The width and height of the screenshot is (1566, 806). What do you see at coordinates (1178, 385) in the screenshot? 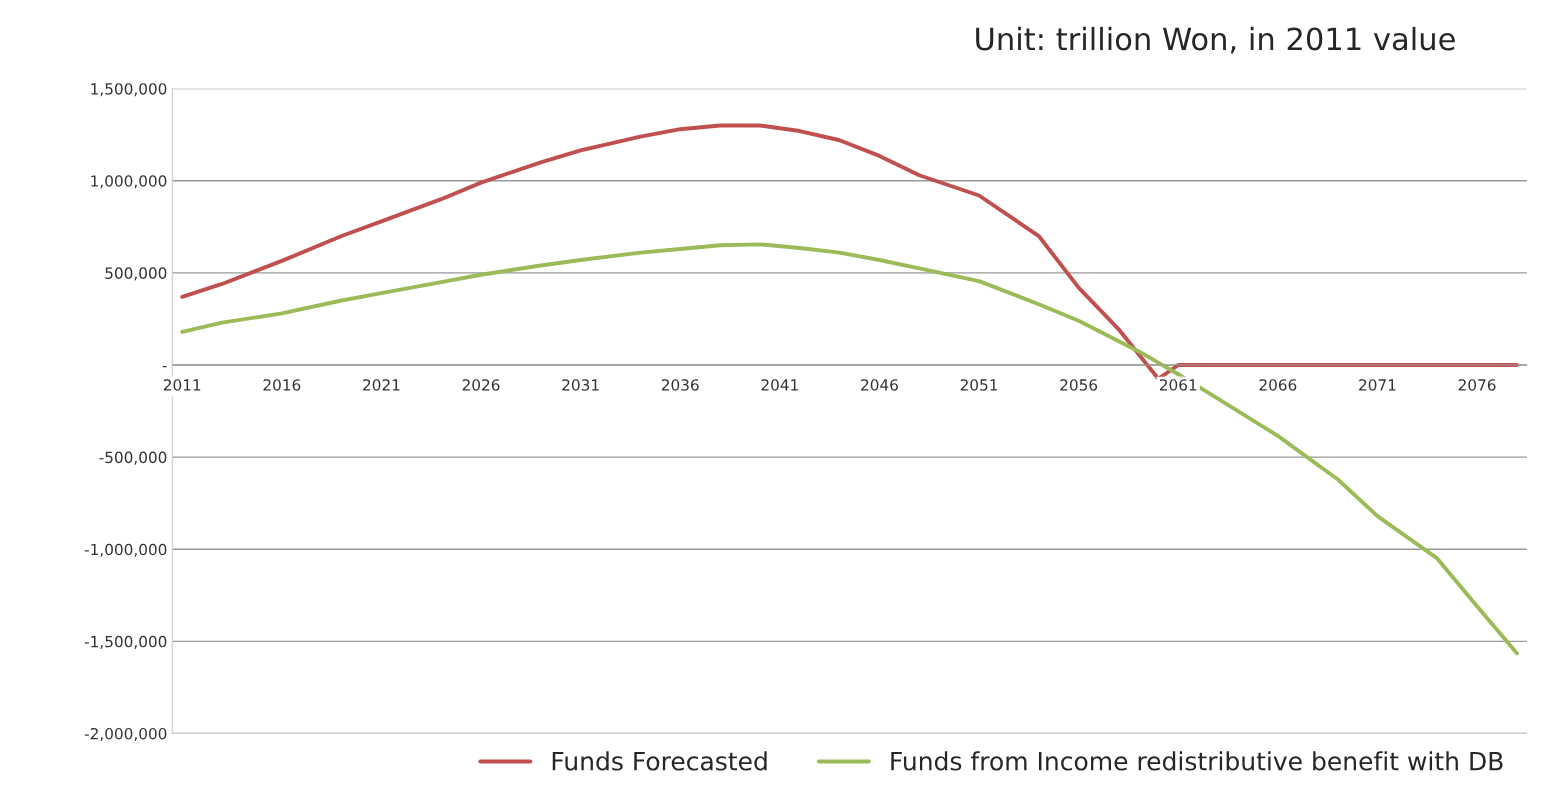
I see `x-tick-label: 2061` at bounding box center [1178, 385].